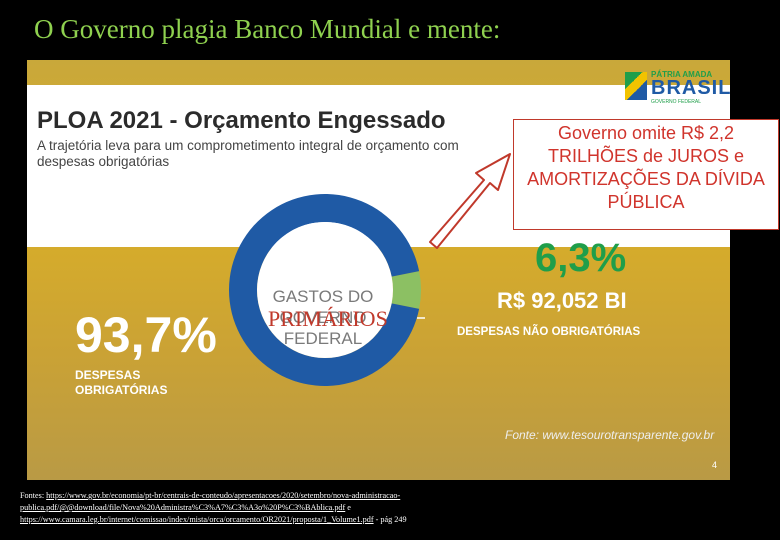 This screenshot has width=780, height=540. Describe the element at coordinates (121, 382) in the screenshot. I see `mandatory-caption: DESPESAS OBRIGATÓRIAS` at that location.